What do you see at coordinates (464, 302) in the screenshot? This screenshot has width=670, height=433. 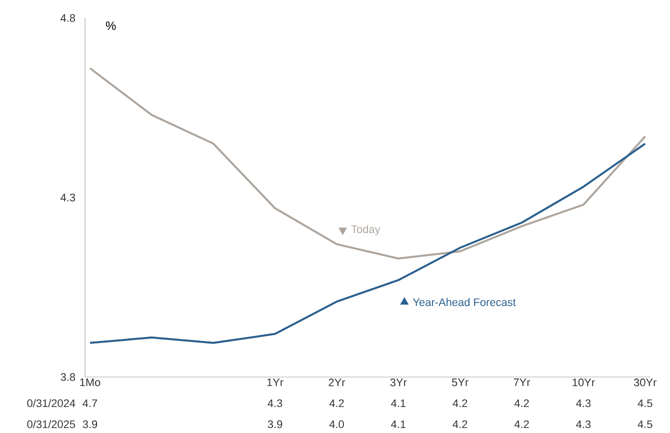 I see `legend-label: Year-Ahead Forecast` at bounding box center [464, 302].